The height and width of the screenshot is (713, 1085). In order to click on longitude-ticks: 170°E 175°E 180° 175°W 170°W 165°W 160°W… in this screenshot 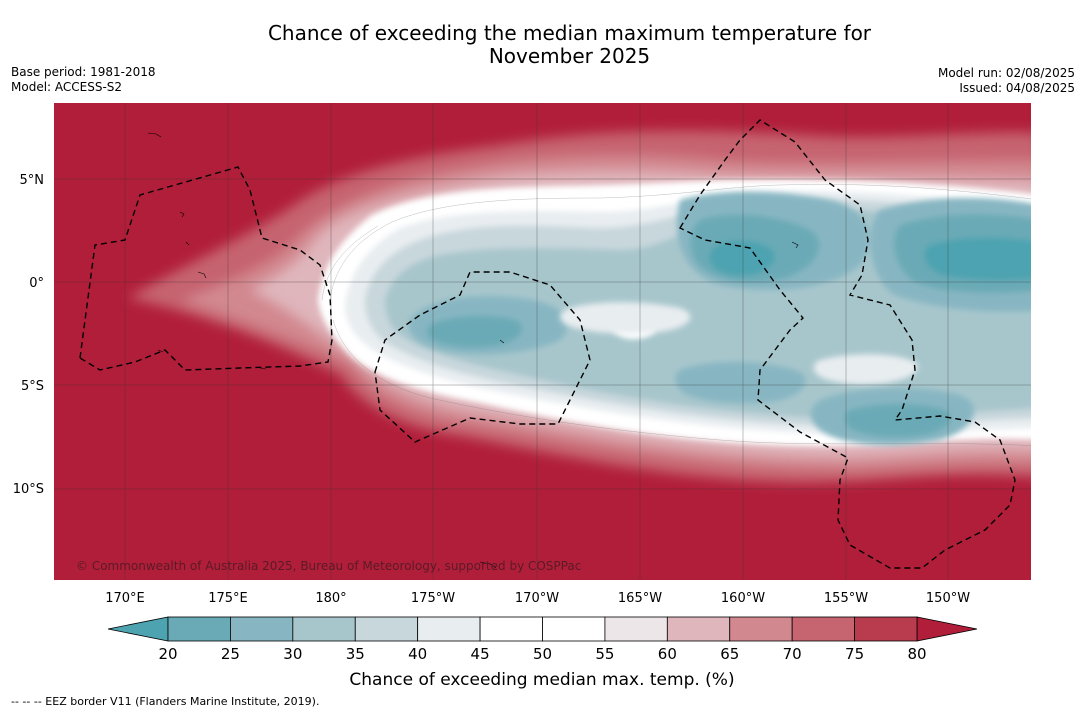, I will do `click(537, 598)`.